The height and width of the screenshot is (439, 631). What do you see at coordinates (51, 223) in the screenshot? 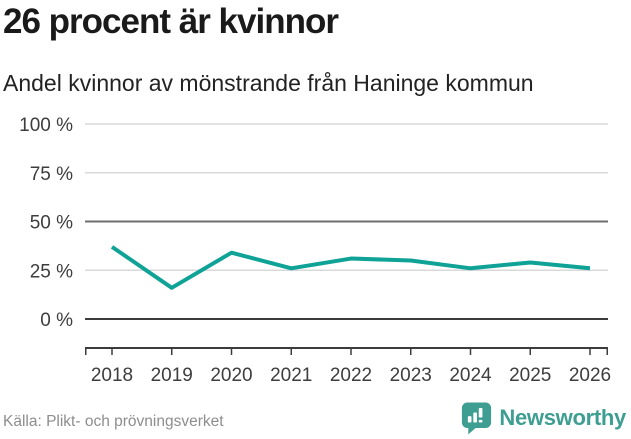
I see `y-axis-label-50: 50 %` at bounding box center [51, 223].